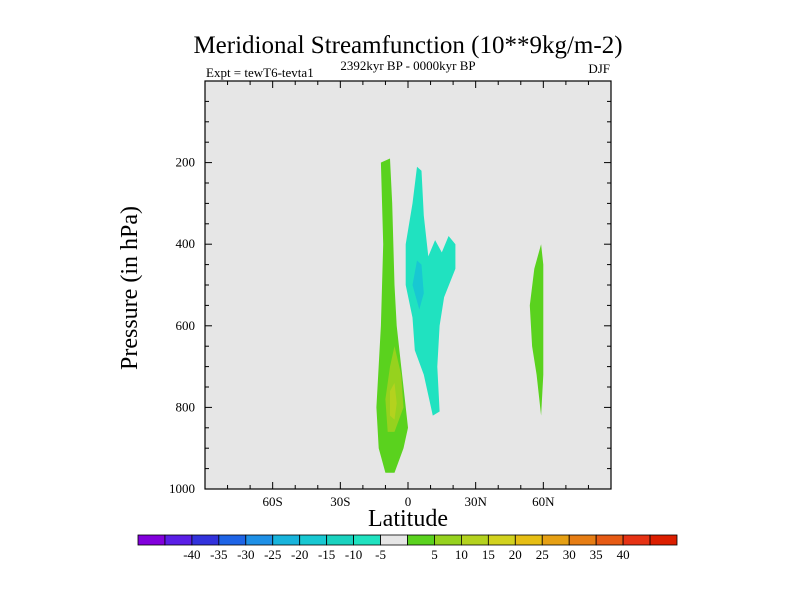  Describe the element at coordinates (407, 65) in the screenshot. I see `period-label: 2392kyr BP - 0000kyr BP` at that location.